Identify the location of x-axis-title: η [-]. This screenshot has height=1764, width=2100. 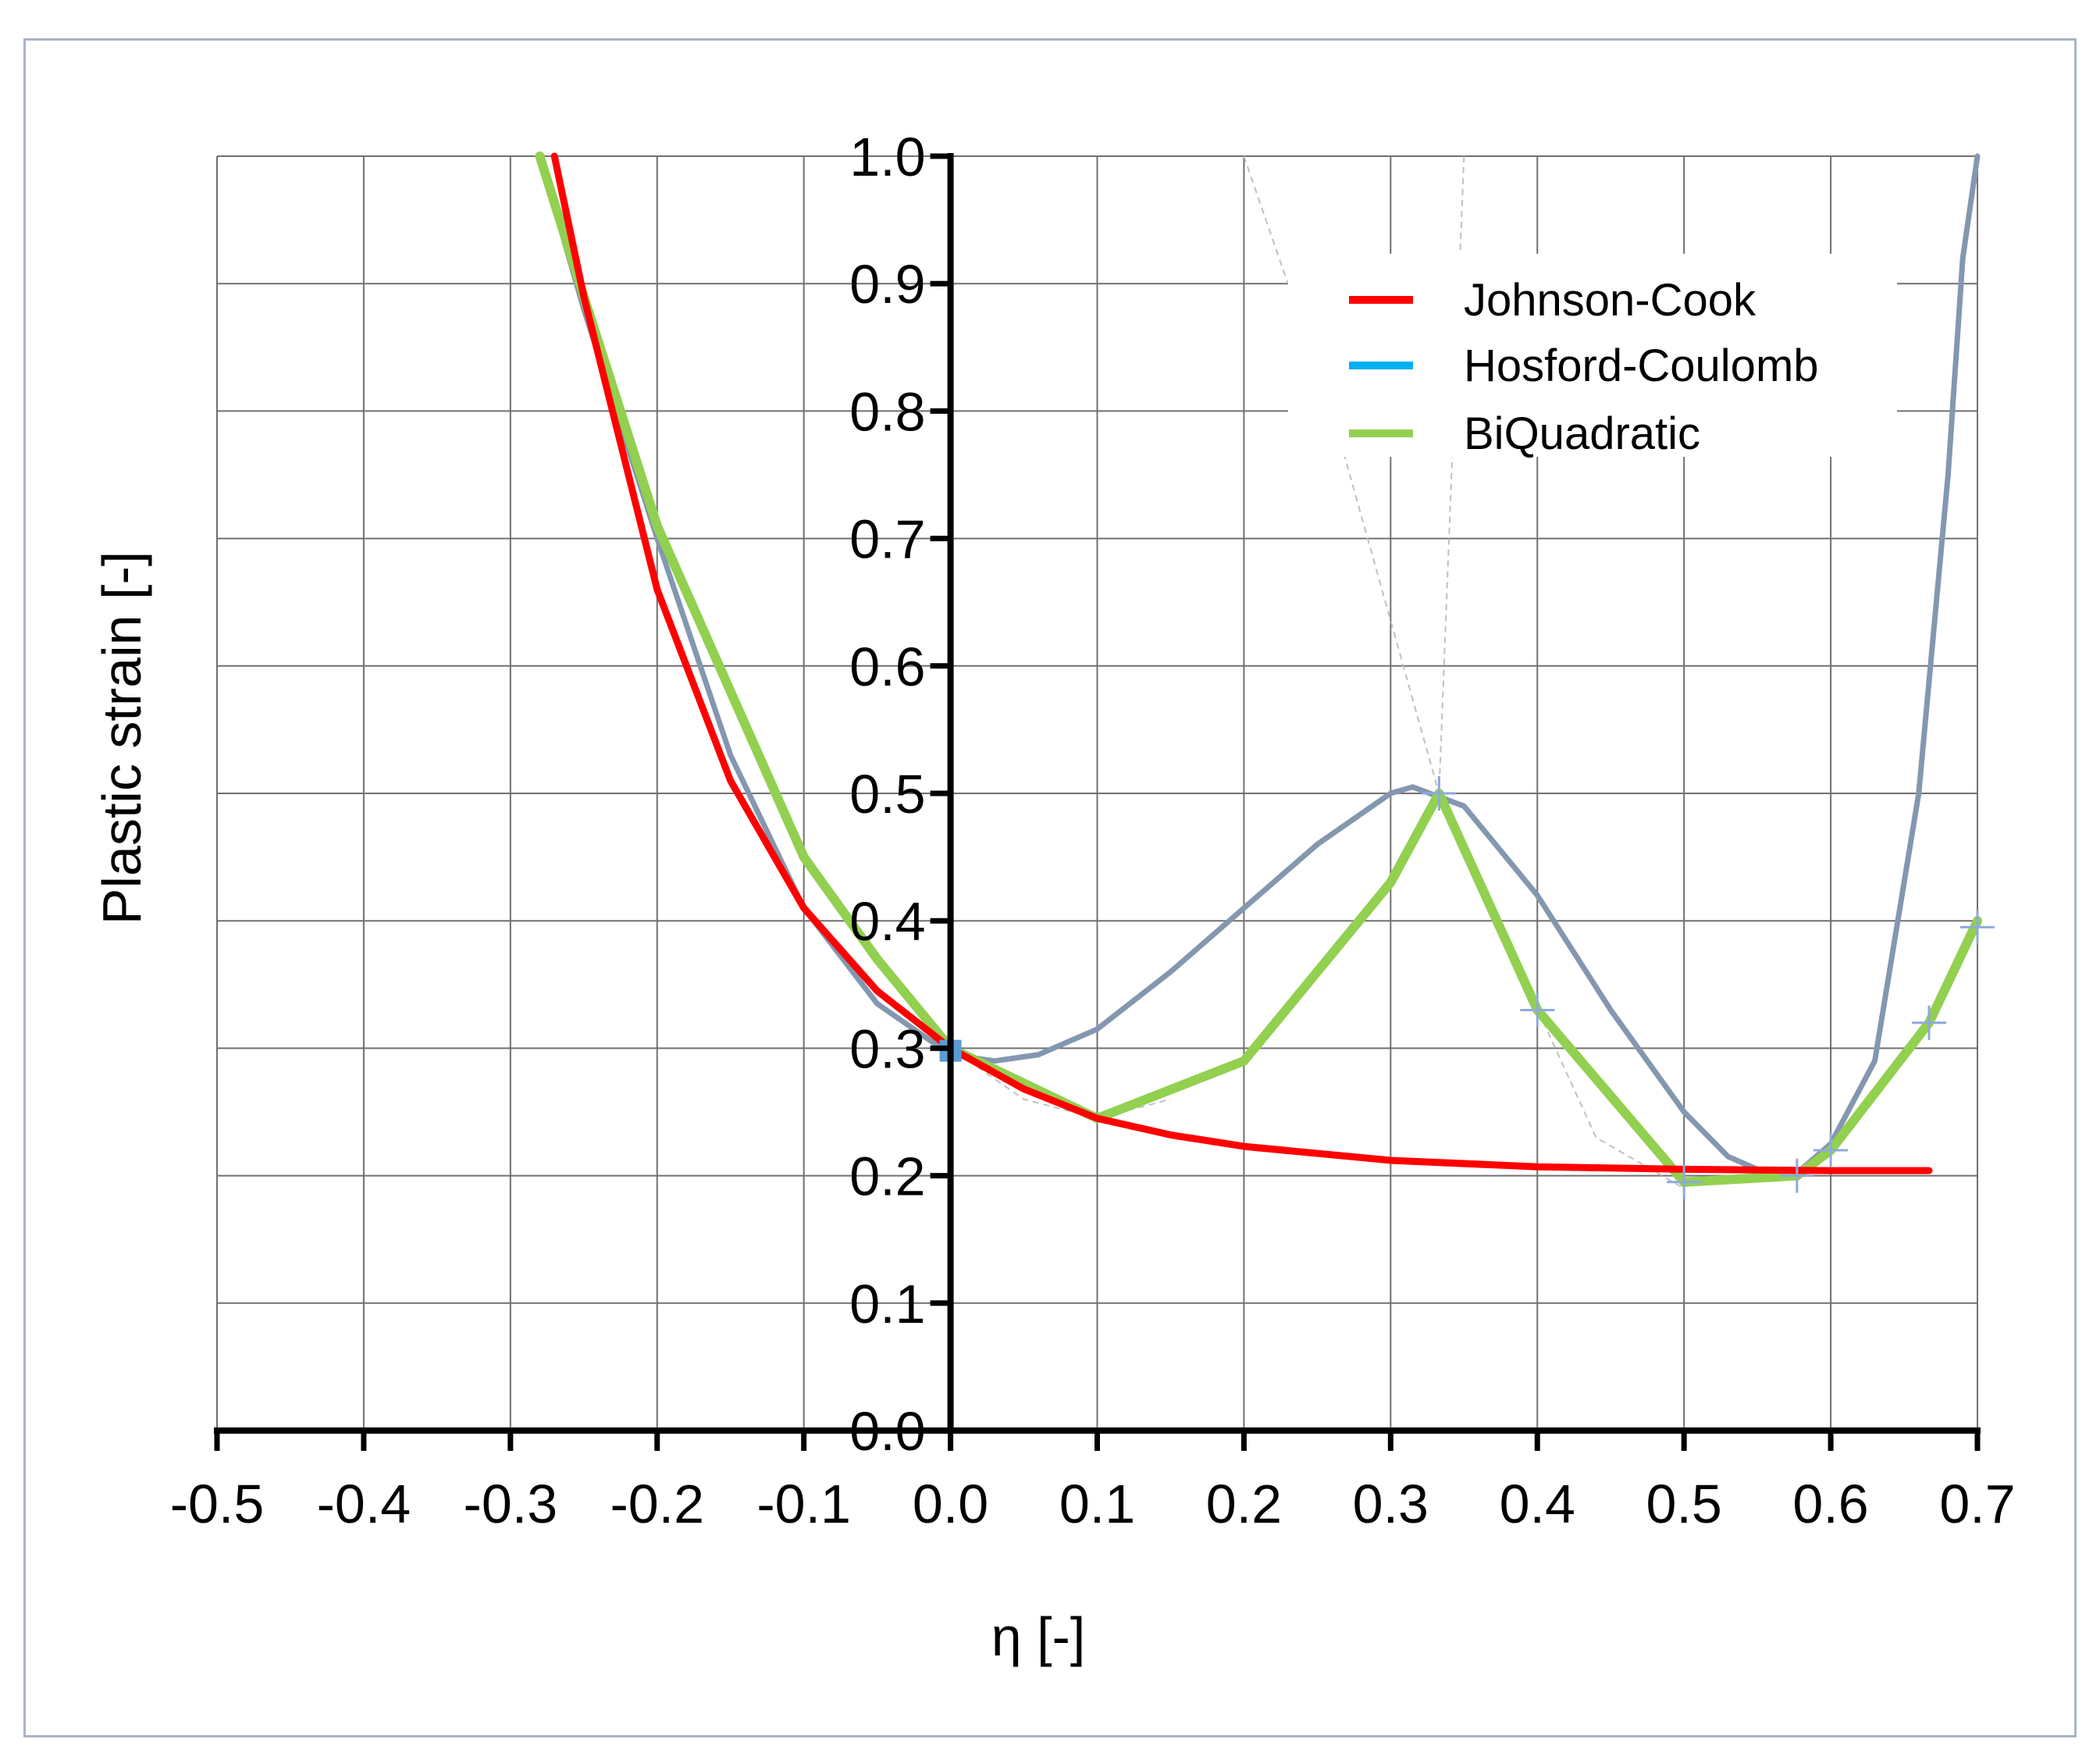
(1038, 1636).